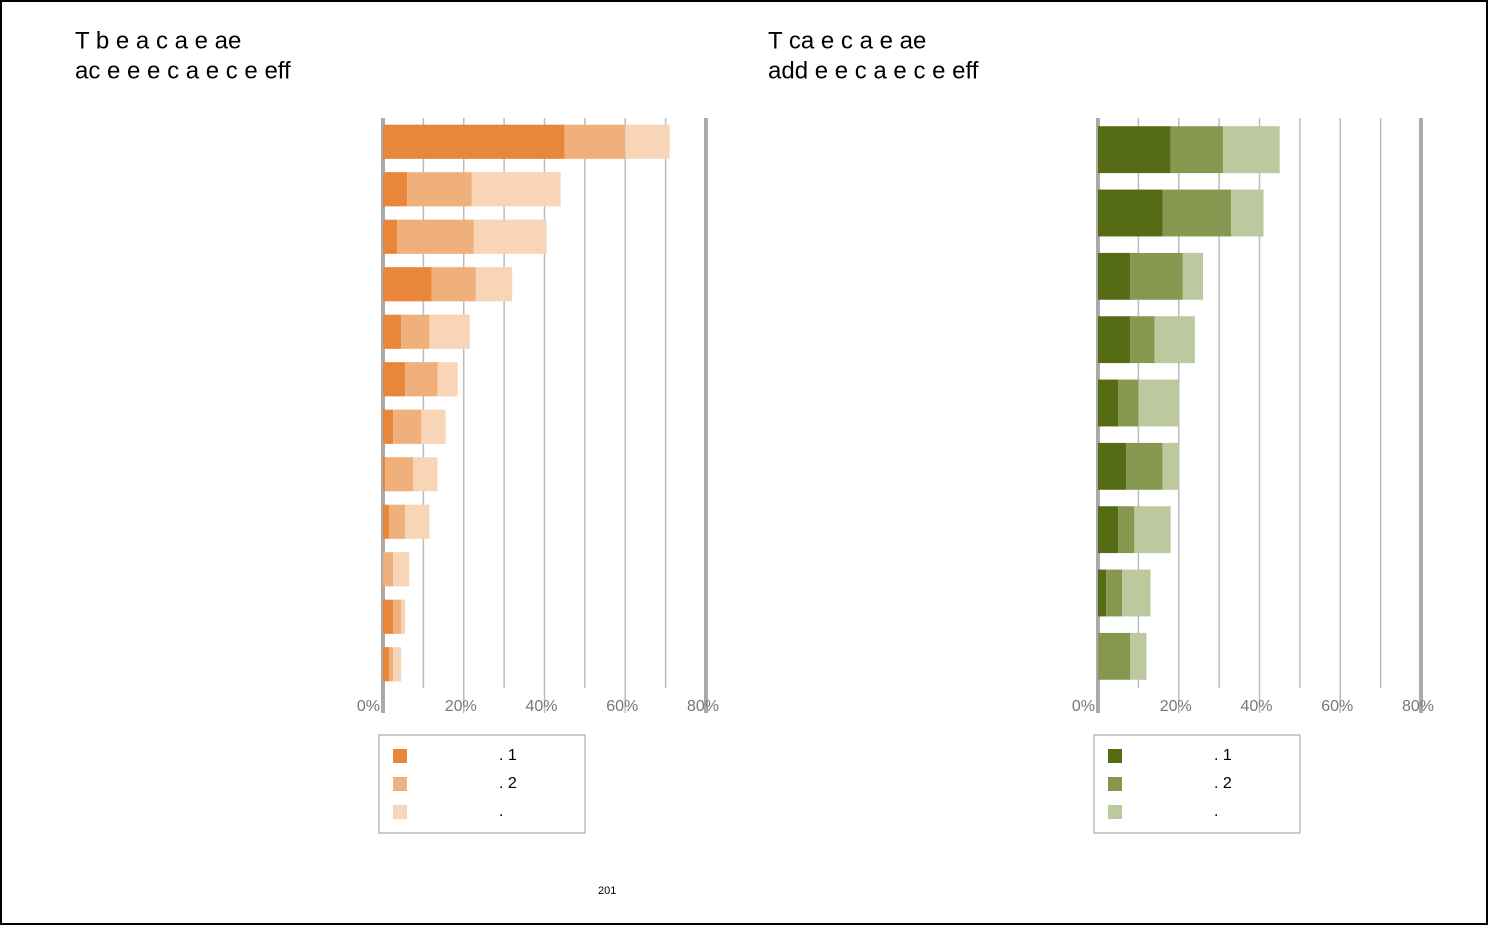  Describe the element at coordinates (183, 70) in the screenshot. I see `chart-title: ac e e e c a e c e eff` at that location.